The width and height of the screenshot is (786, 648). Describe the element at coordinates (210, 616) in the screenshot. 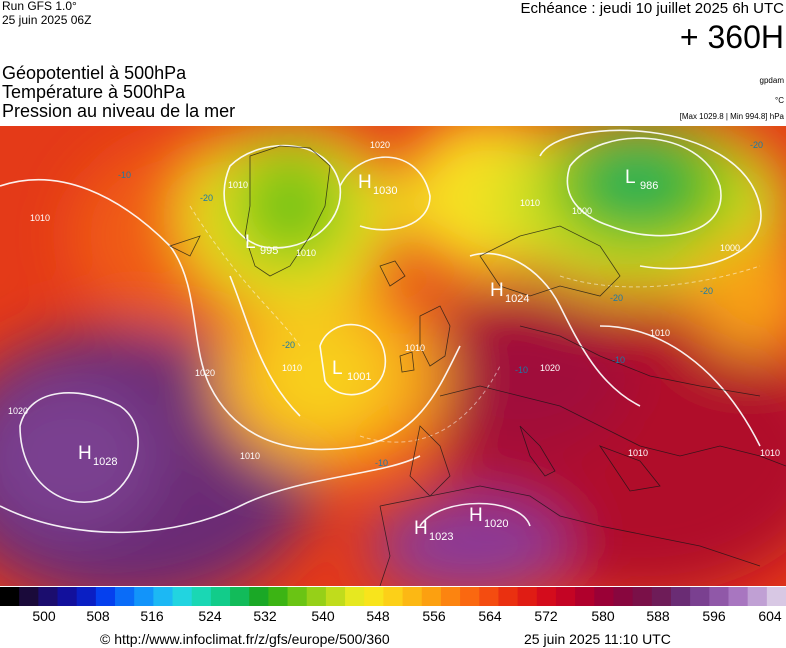

I see `colorbar-tick-label: 524` at that location.